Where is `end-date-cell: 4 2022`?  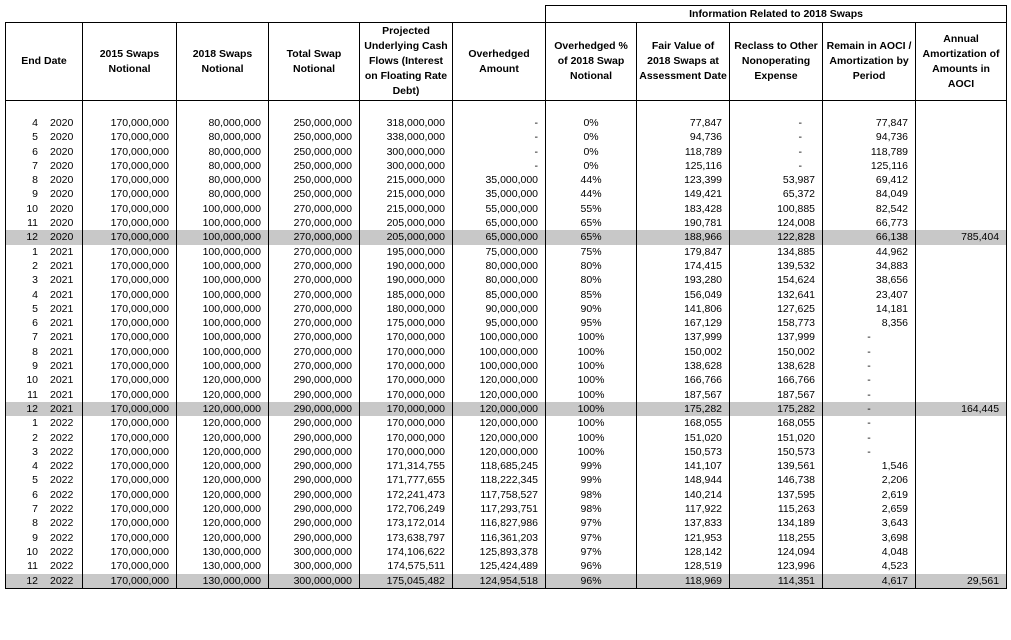 end-date-cell: 4 2022 is located at coordinates (44, 466).